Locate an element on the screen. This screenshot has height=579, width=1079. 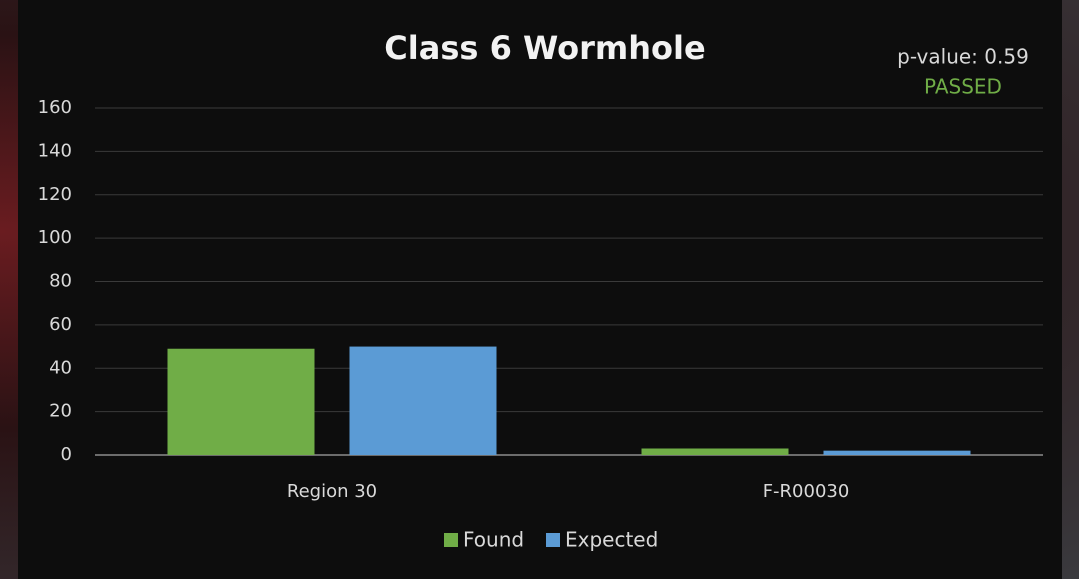
y-tick-label: 20 is located at coordinates (60, 411).